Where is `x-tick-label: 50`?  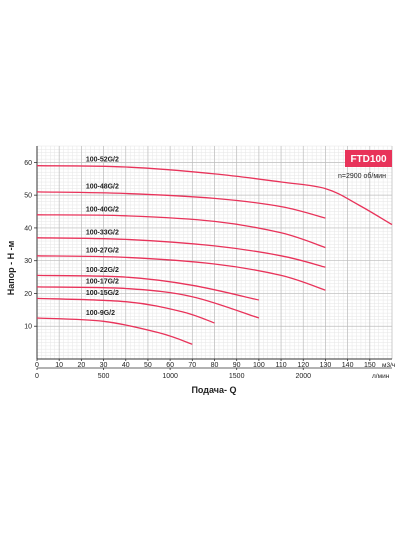 x-tick-label: 50 is located at coordinates (148, 365).